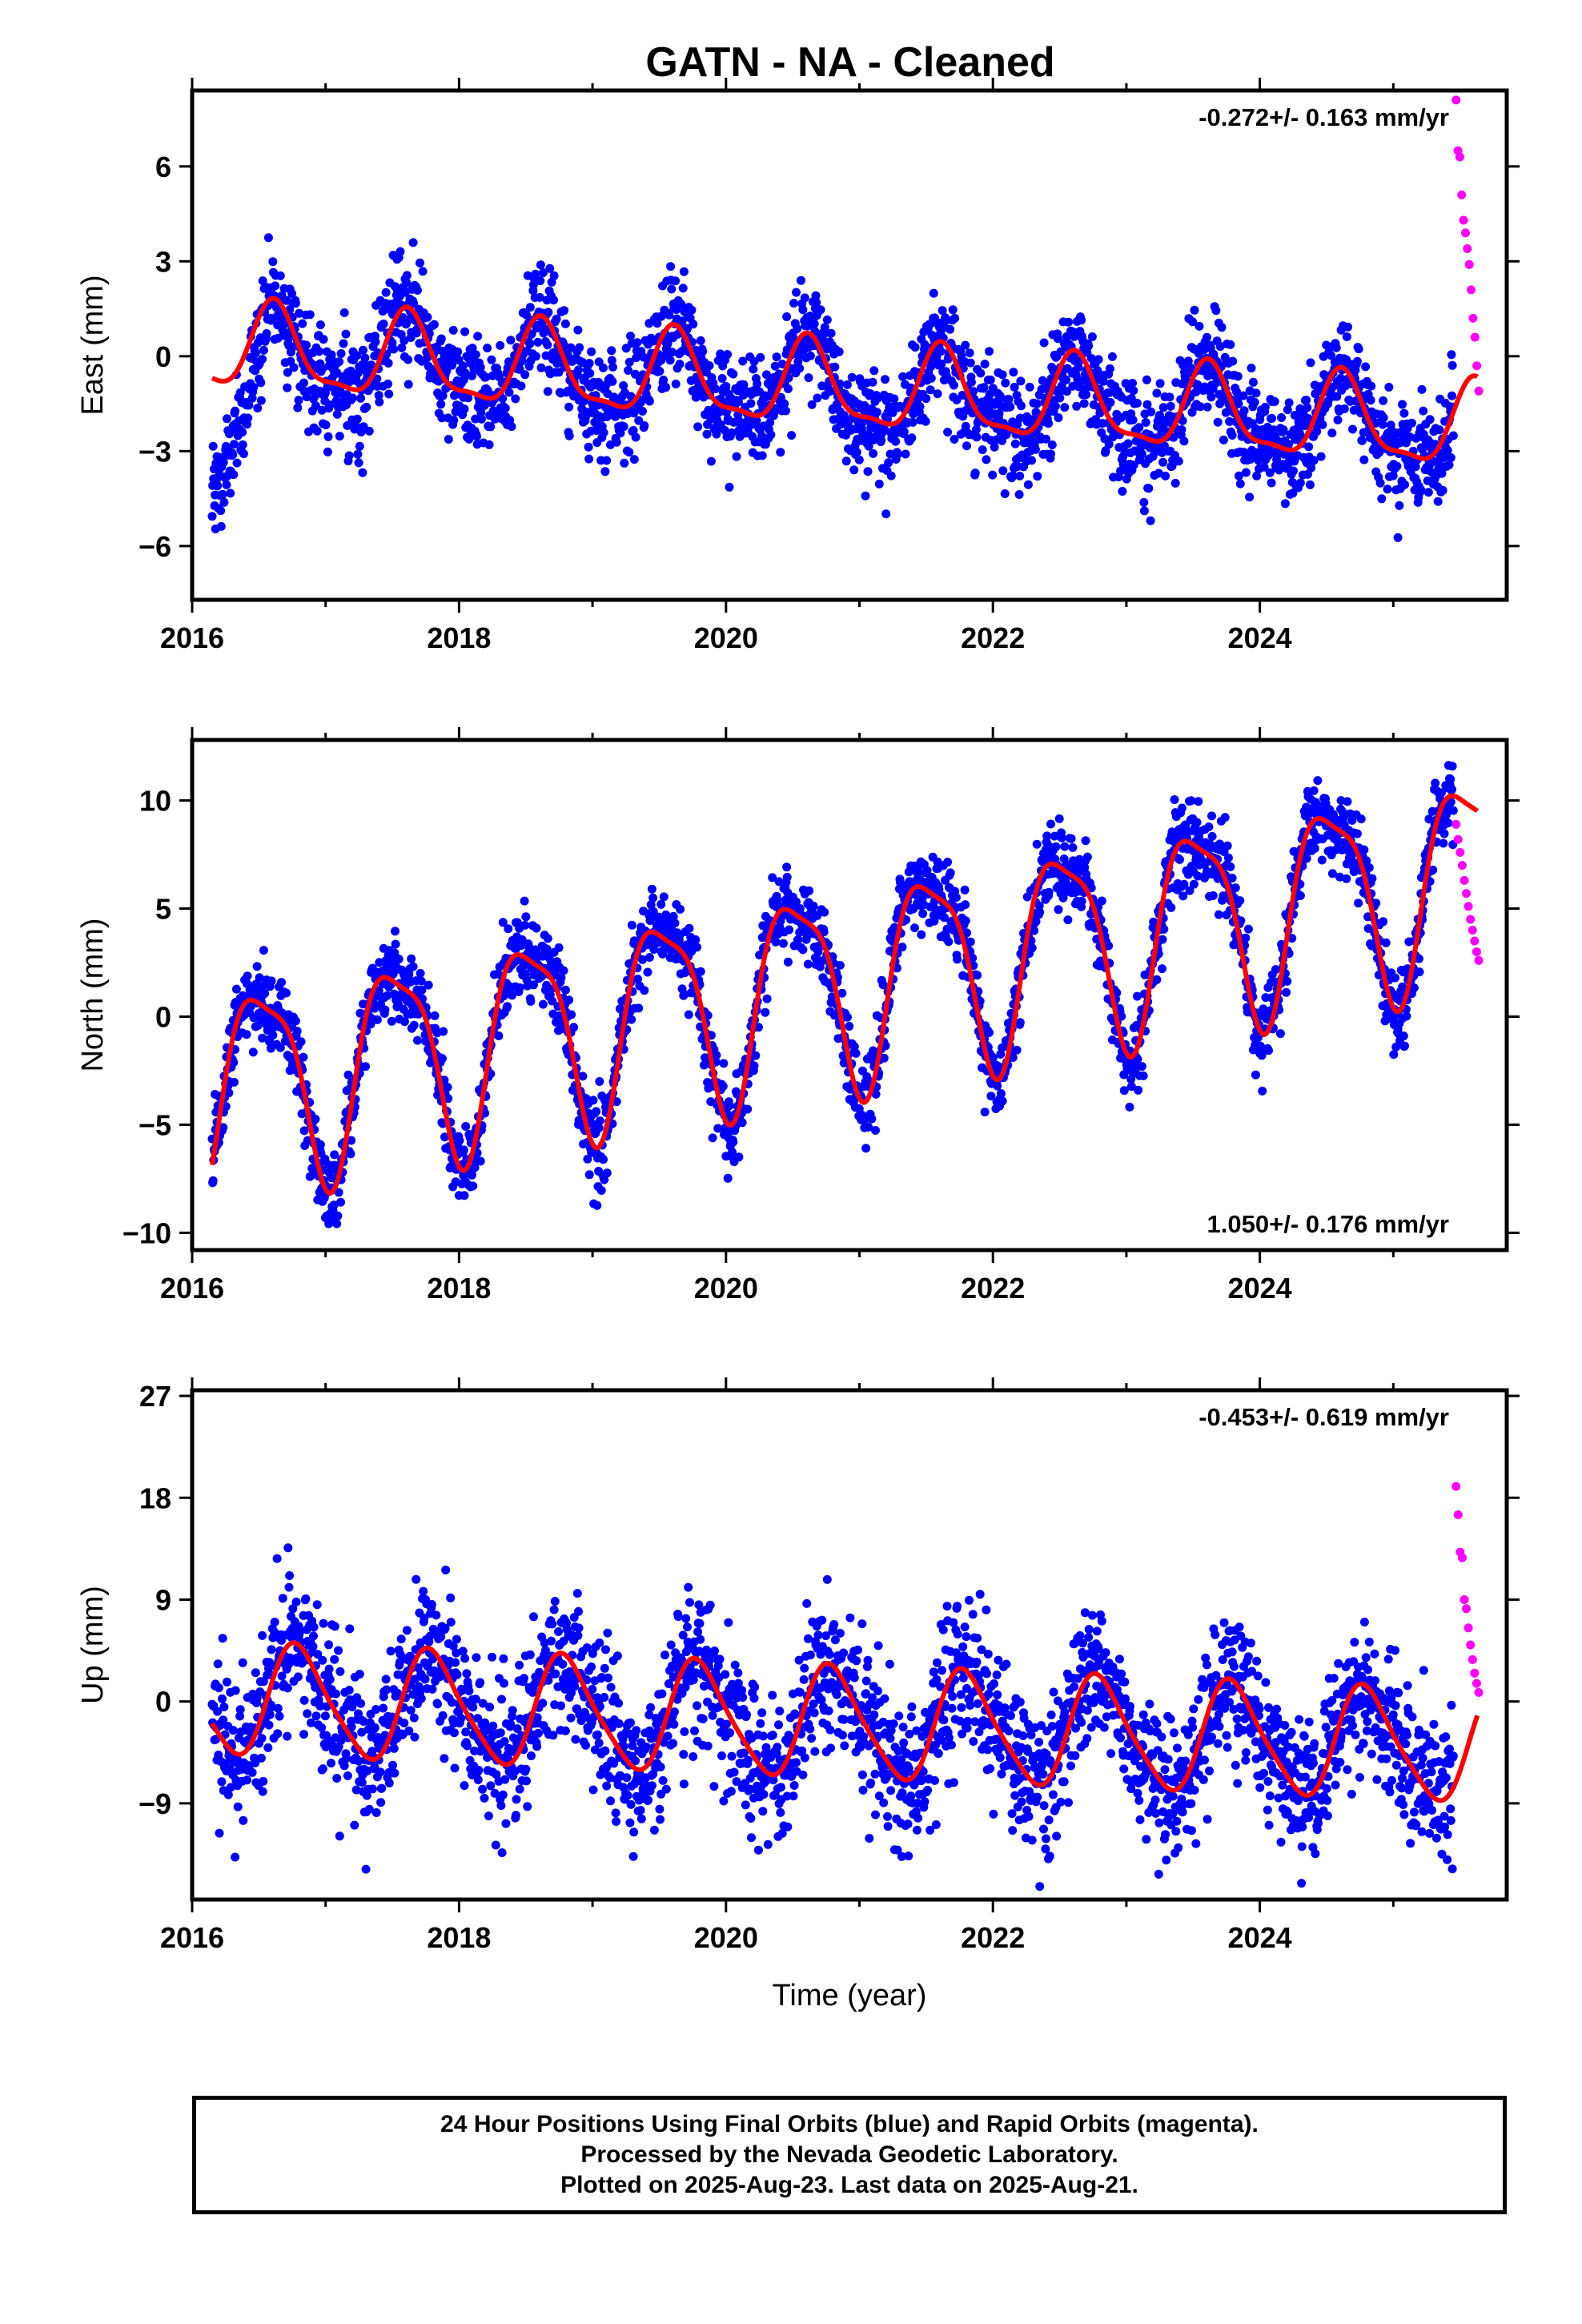 The width and height of the screenshot is (1582, 2324). What do you see at coordinates (93, 345) in the screenshot?
I see `y-axis-label: East (mm)` at bounding box center [93, 345].